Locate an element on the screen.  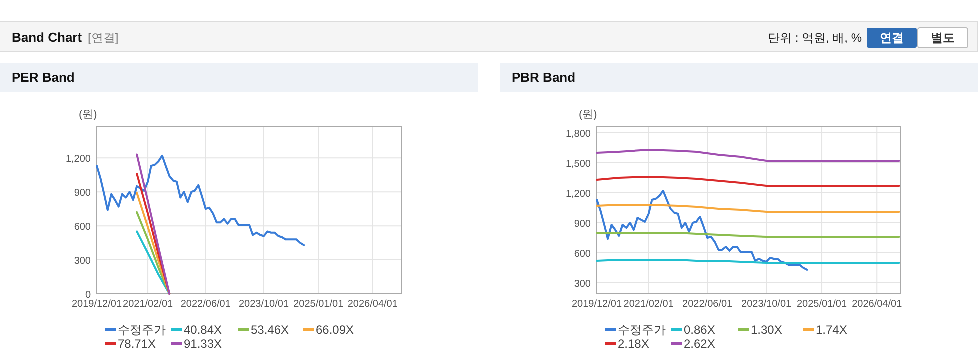
legend-label: 91.33X is located at coordinates (203, 344).